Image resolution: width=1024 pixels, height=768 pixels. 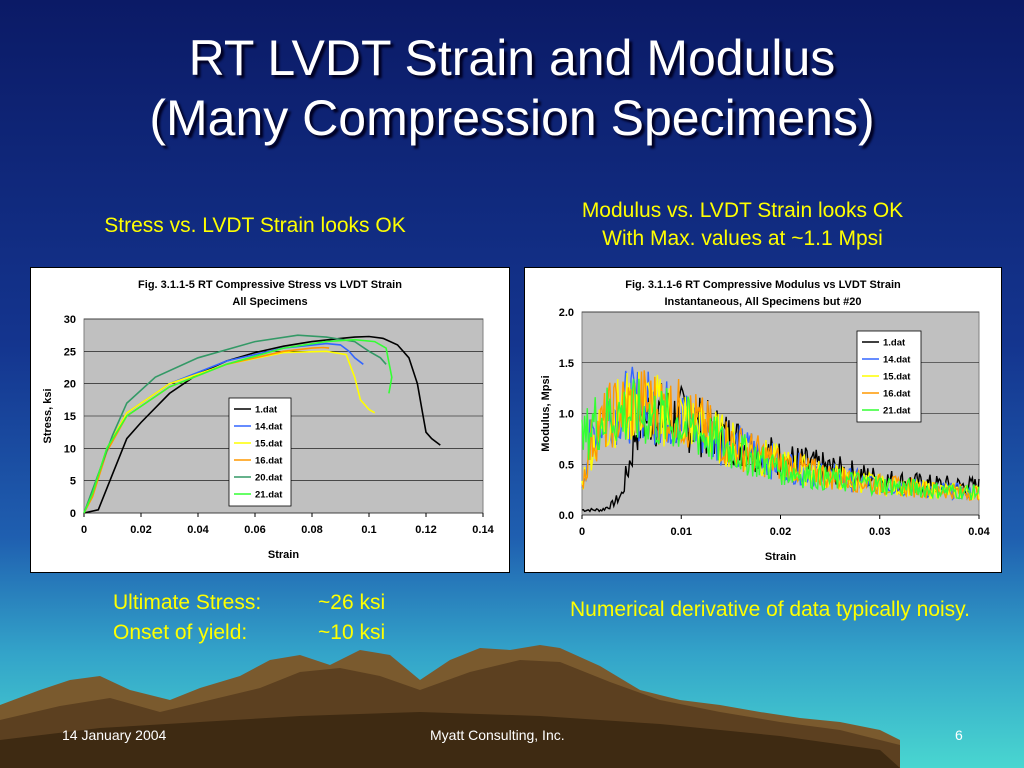 What do you see at coordinates (70, 417) in the screenshot?
I see `y-tick-label: 15` at bounding box center [70, 417].